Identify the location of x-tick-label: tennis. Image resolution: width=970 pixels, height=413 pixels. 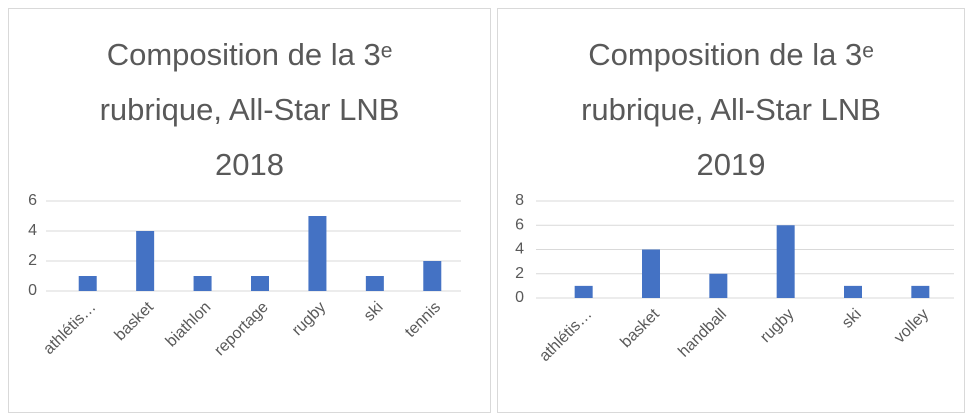
(423, 320).